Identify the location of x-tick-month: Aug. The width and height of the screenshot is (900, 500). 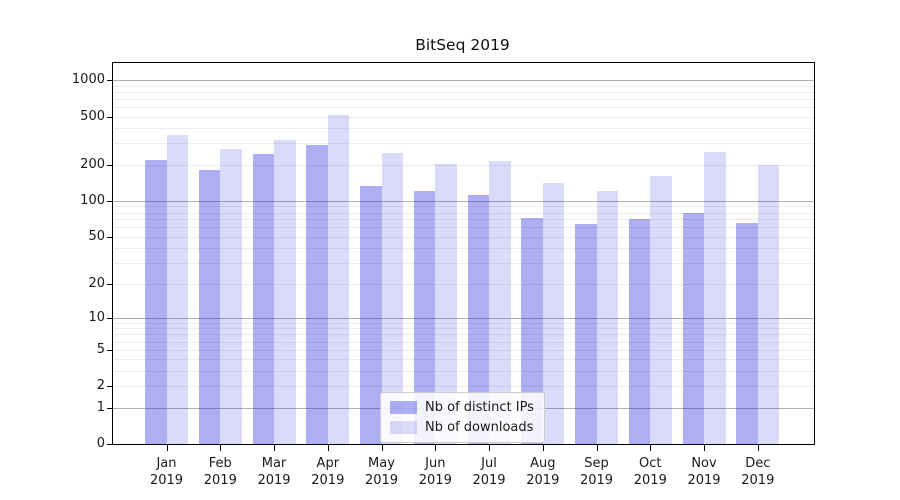
(543, 463).